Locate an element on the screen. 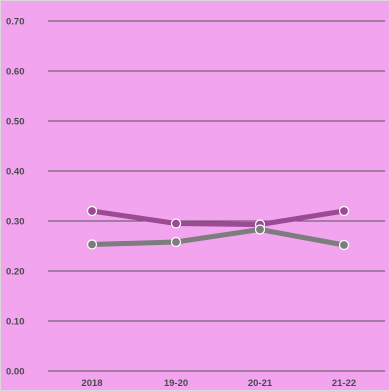 The height and width of the screenshot is (391, 390). x-tick-label: 2018 is located at coordinates (91, 383).